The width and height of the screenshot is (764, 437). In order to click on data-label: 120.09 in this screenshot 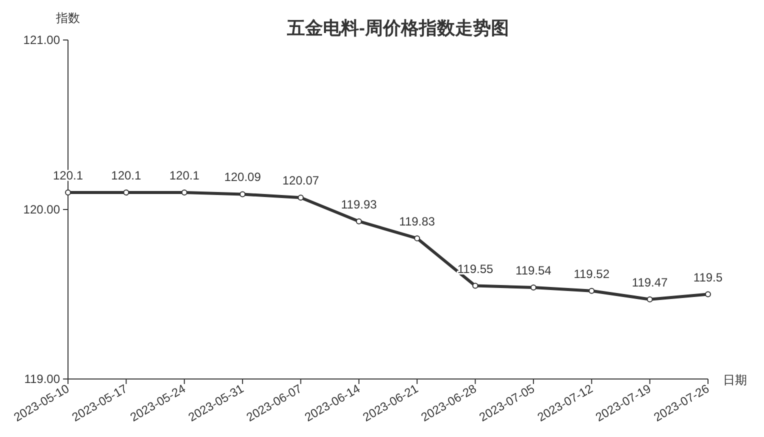, I will do `click(243, 177)`.